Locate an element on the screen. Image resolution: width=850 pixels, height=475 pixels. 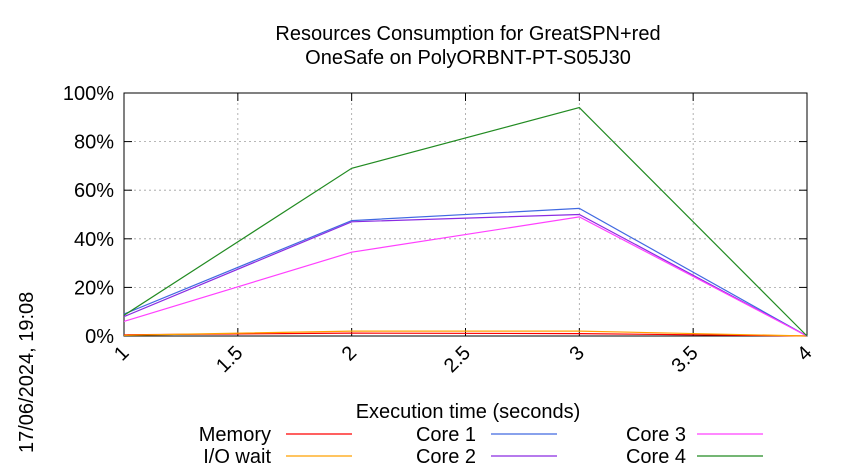
x-tick-label: 3.5 is located at coordinates (684, 359).